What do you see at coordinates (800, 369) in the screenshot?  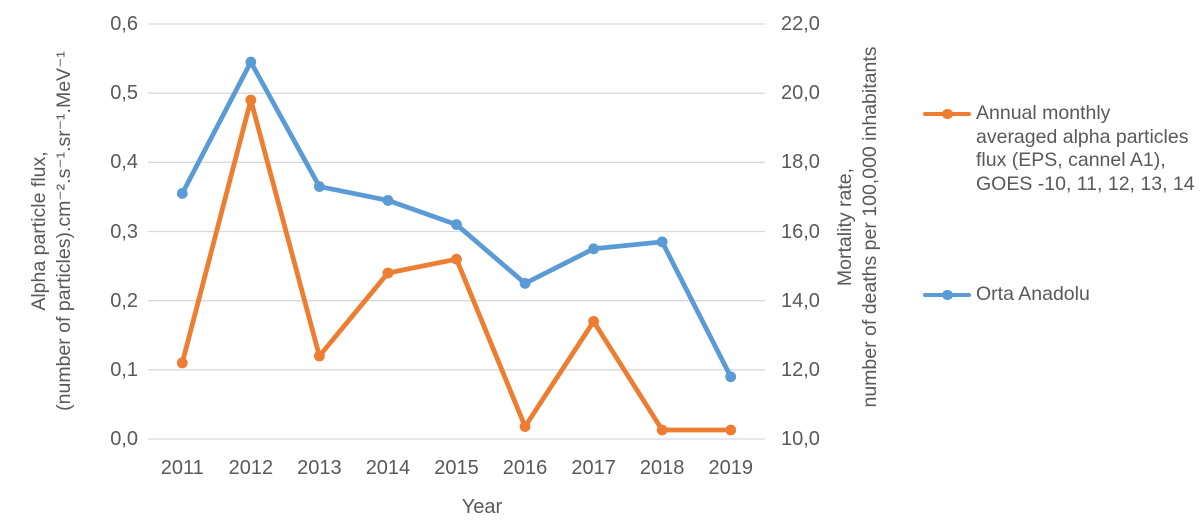 I see `y-axis-right-tick: 12,0` at bounding box center [800, 369].